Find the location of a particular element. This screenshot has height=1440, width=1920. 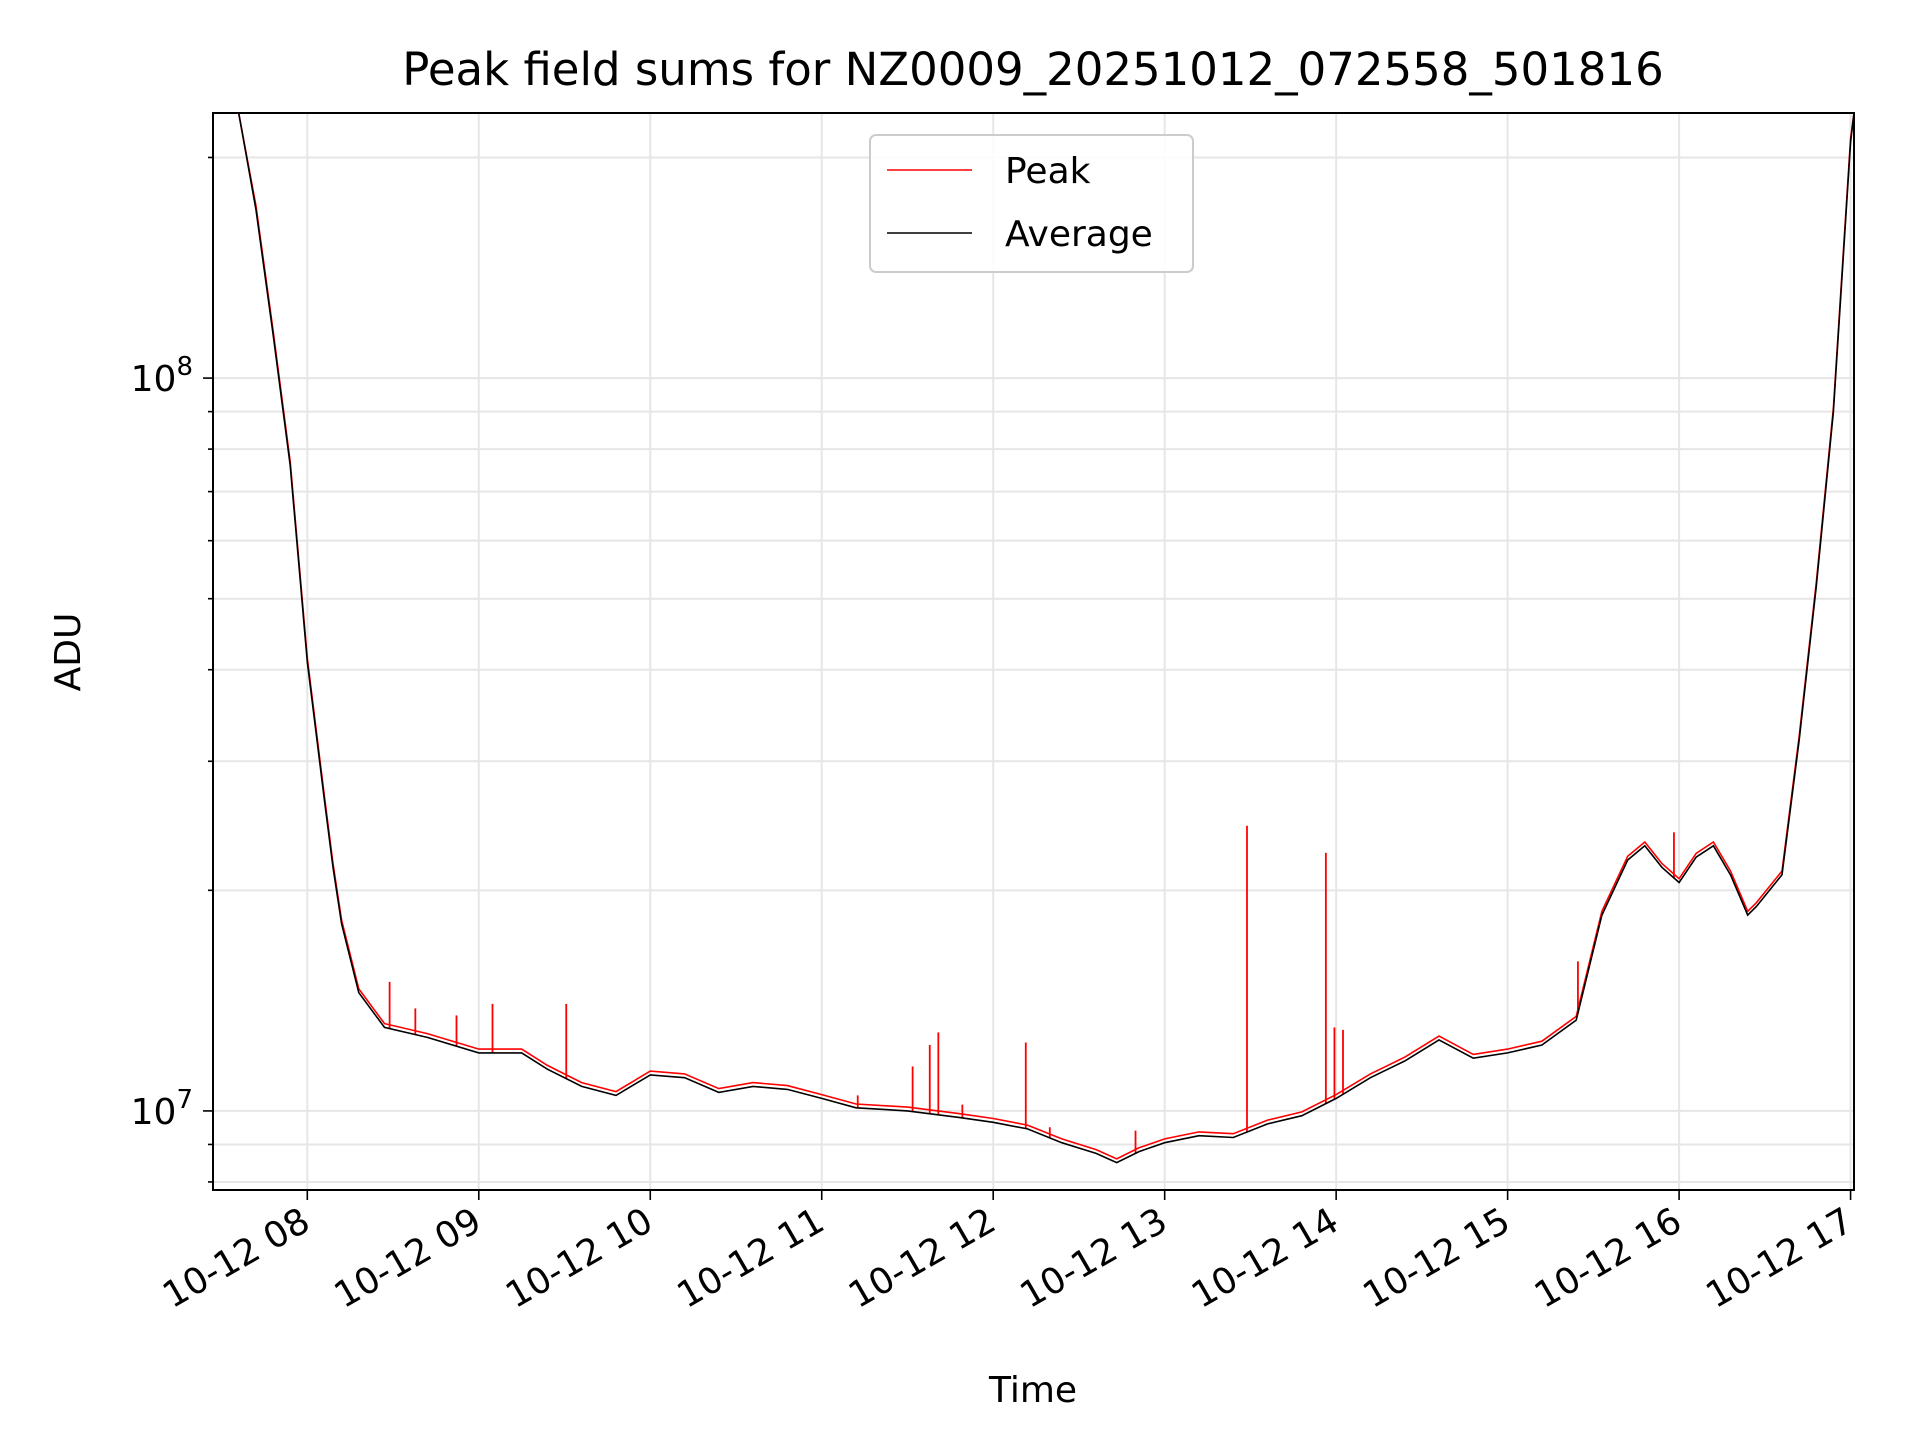

x-axis-label: Time is located at coordinates (1032, 1390).